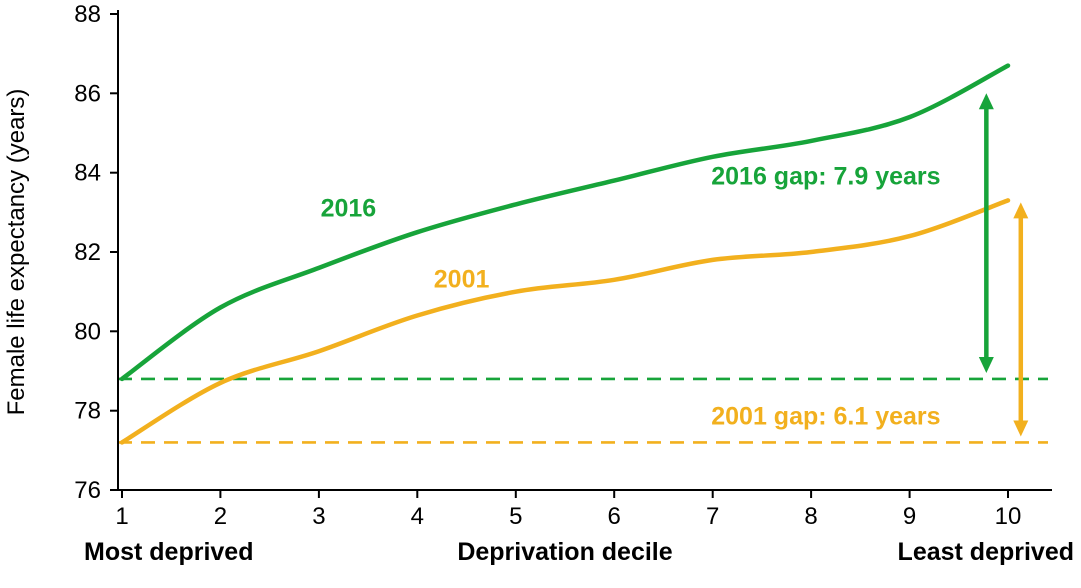  What do you see at coordinates (318, 516) in the screenshot?
I see `x-tick-label: 3` at bounding box center [318, 516].